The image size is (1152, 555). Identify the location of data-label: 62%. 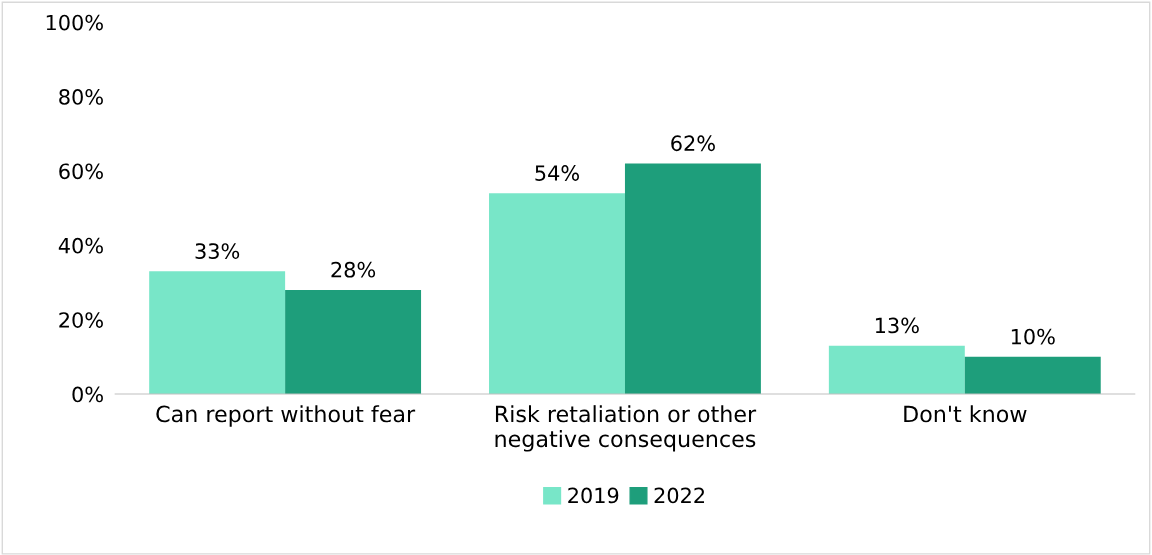
(693, 143).